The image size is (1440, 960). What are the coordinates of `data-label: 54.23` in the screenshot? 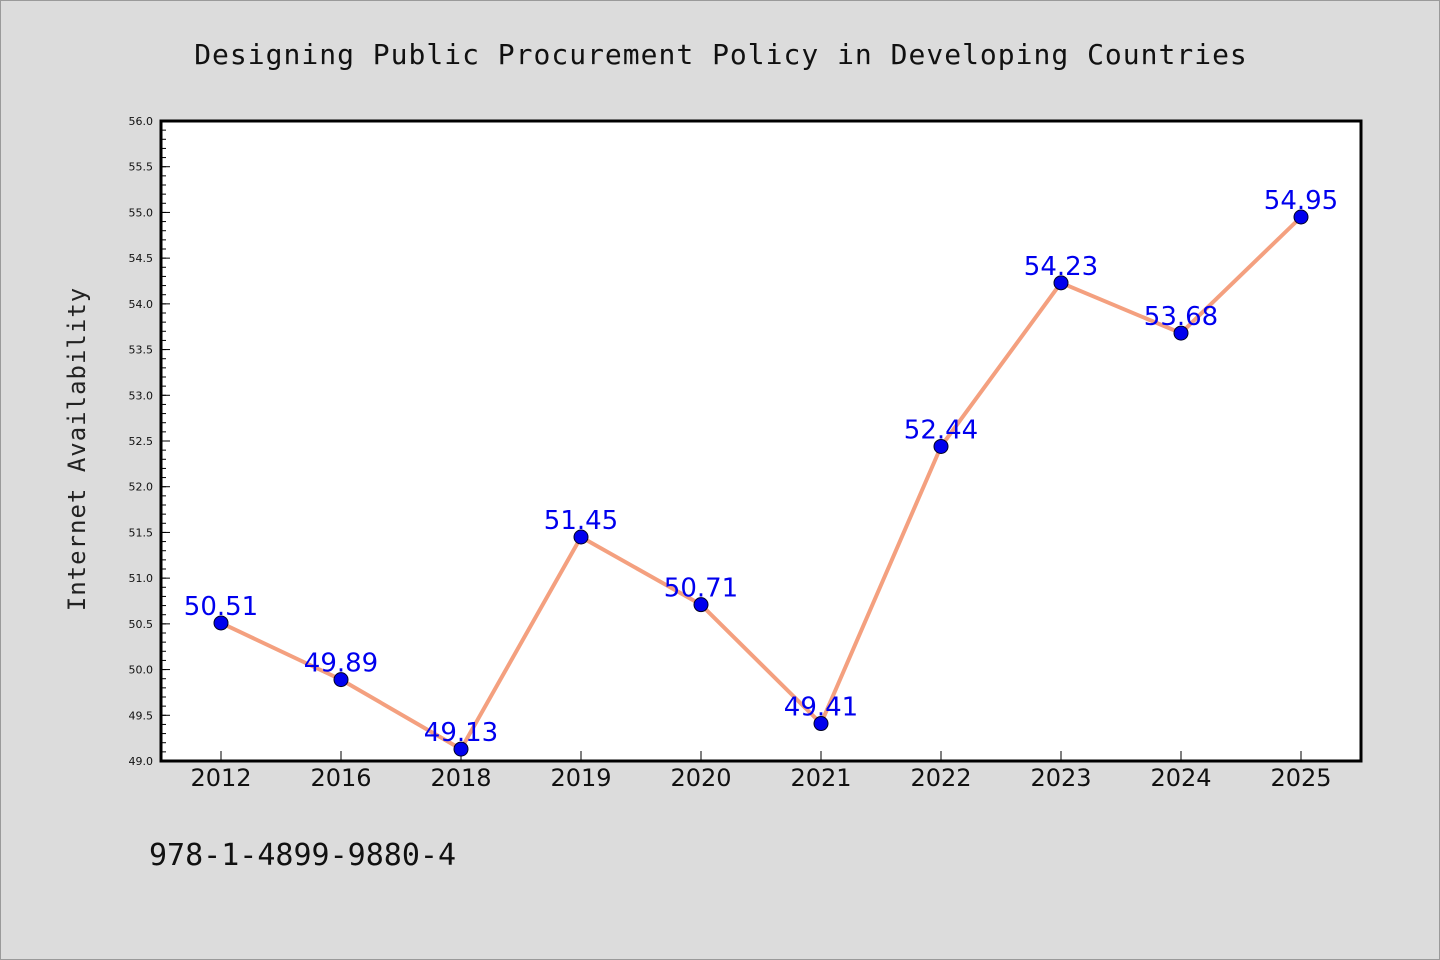 It's located at (1061, 267).